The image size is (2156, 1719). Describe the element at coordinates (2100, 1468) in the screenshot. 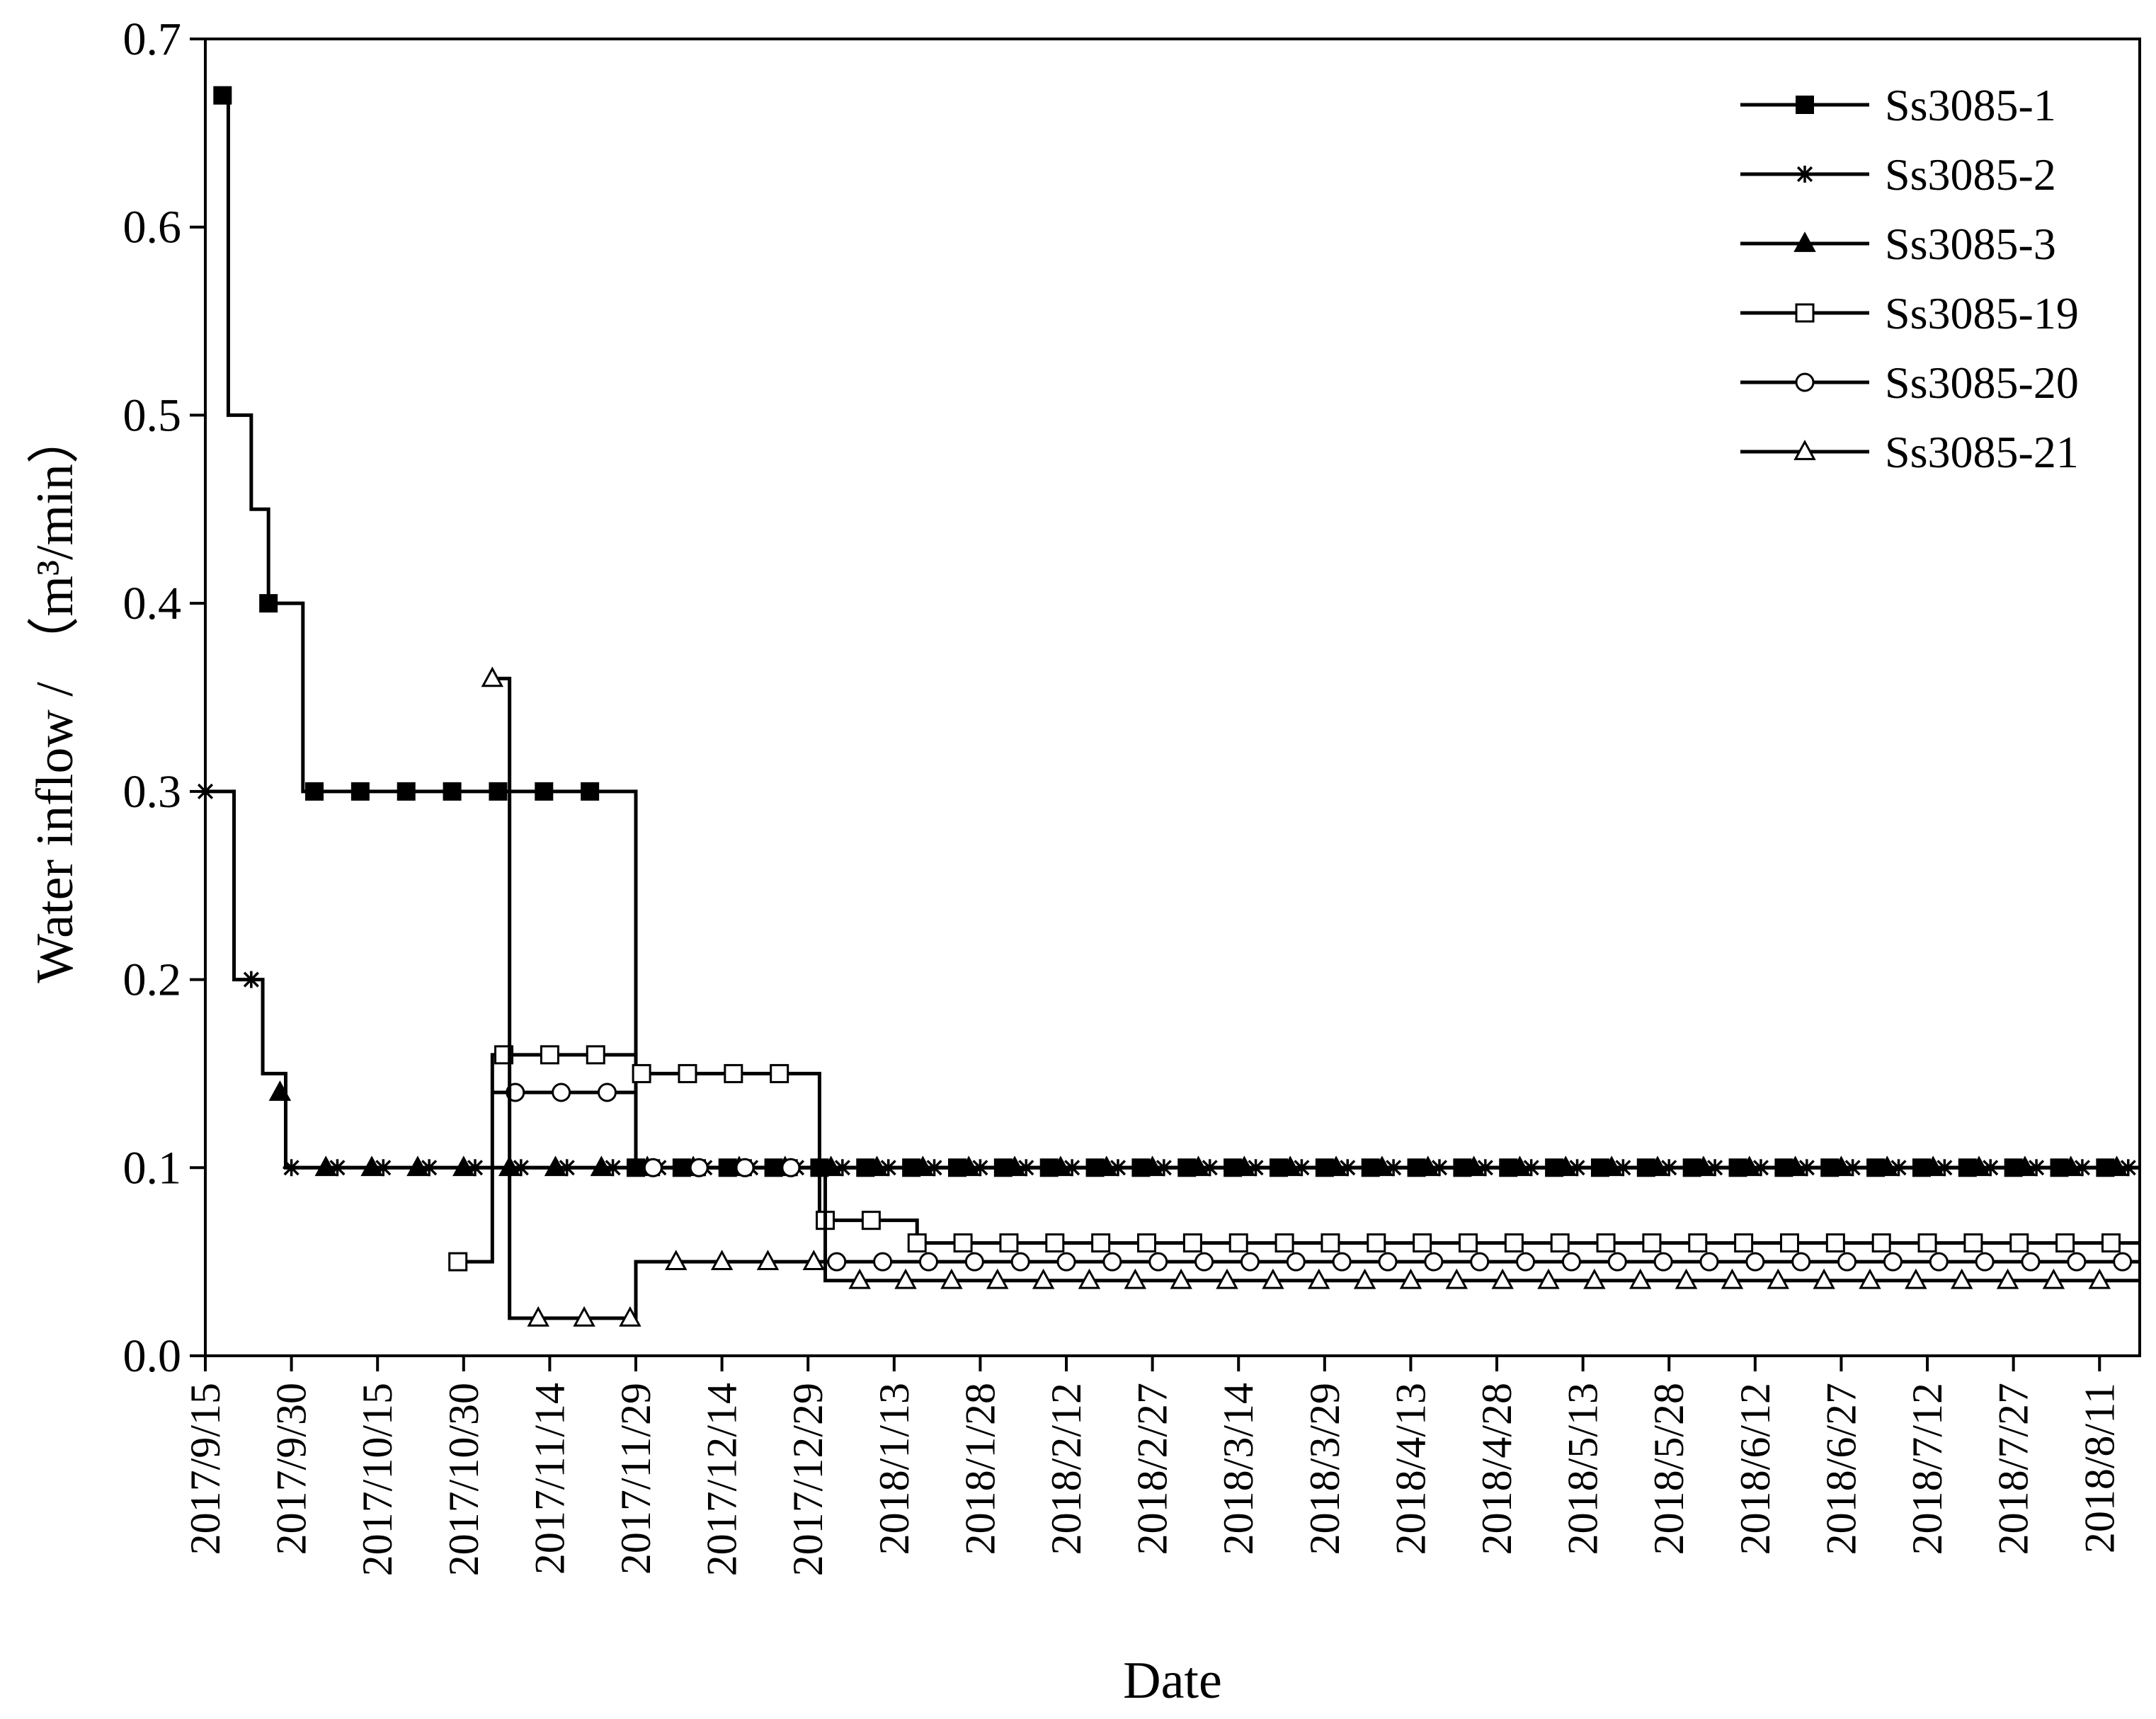

I see `x-tick-label: 2018/8/11` at that location.